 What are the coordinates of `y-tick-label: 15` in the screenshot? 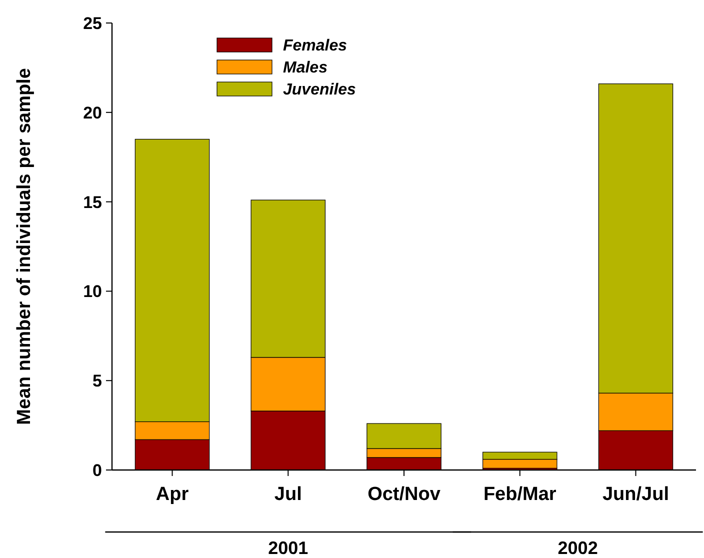 It's located at (92, 202).